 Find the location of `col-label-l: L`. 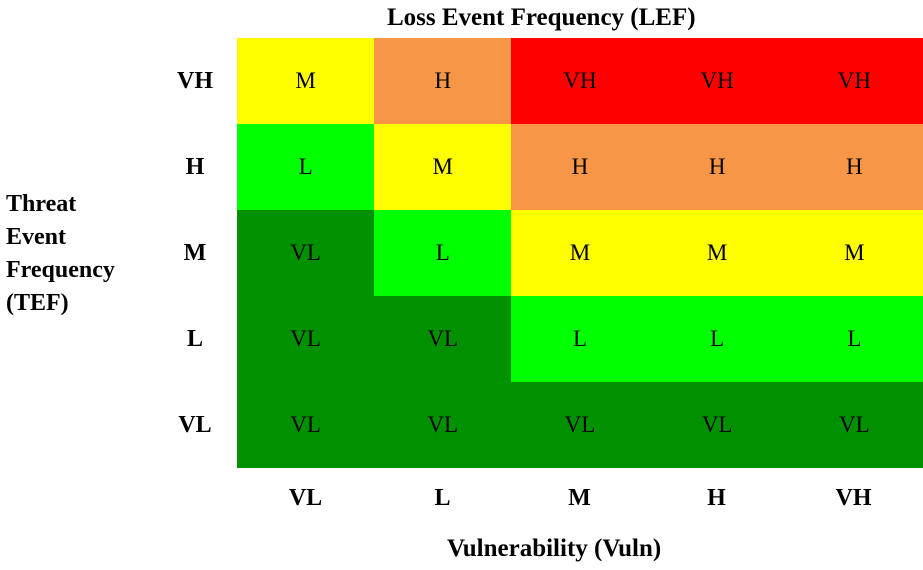

col-label-l: L is located at coordinates (442, 497).